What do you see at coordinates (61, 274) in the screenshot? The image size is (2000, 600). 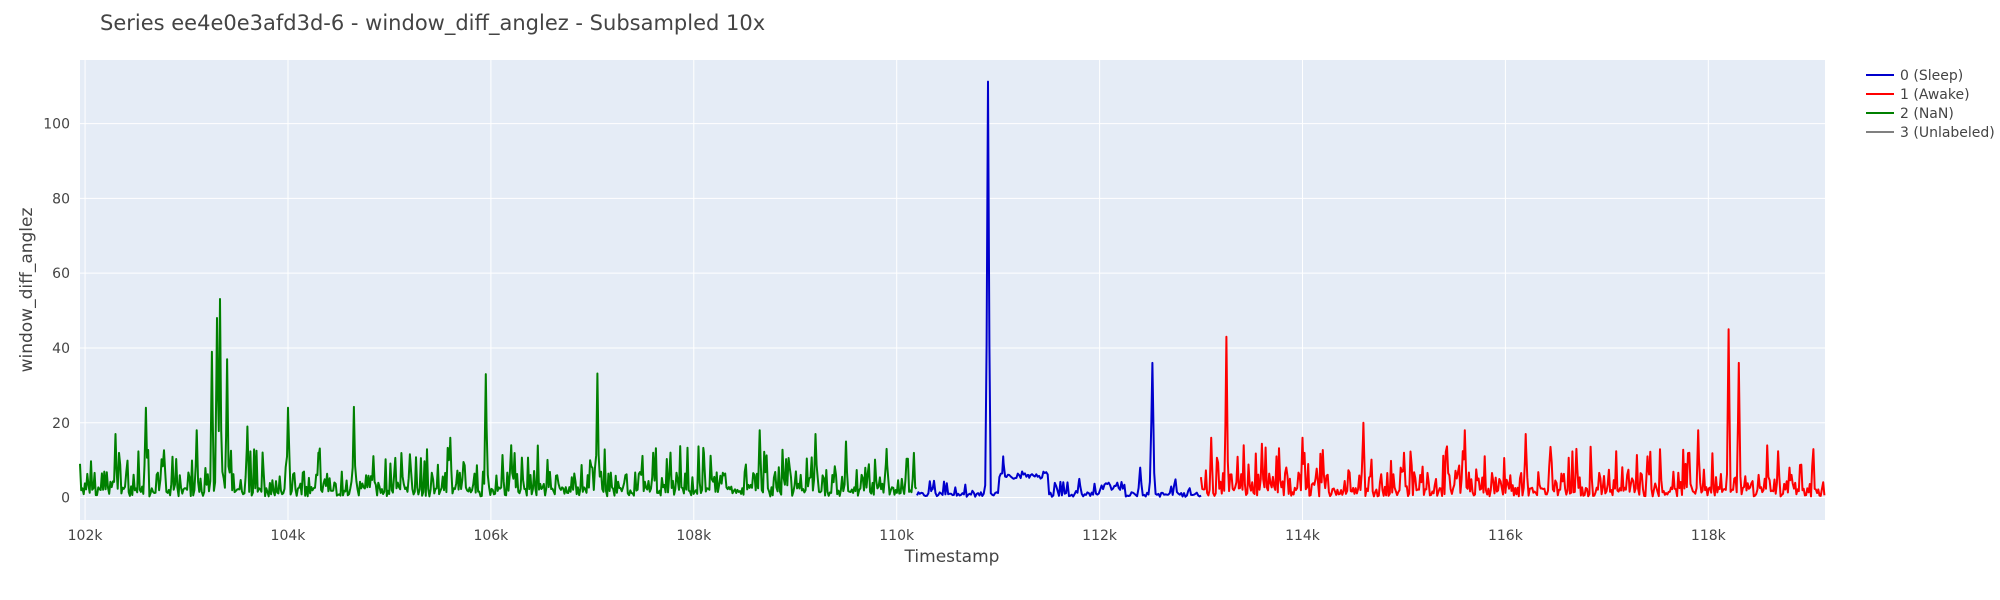 I see `y-tick-label: 60` at bounding box center [61, 274].